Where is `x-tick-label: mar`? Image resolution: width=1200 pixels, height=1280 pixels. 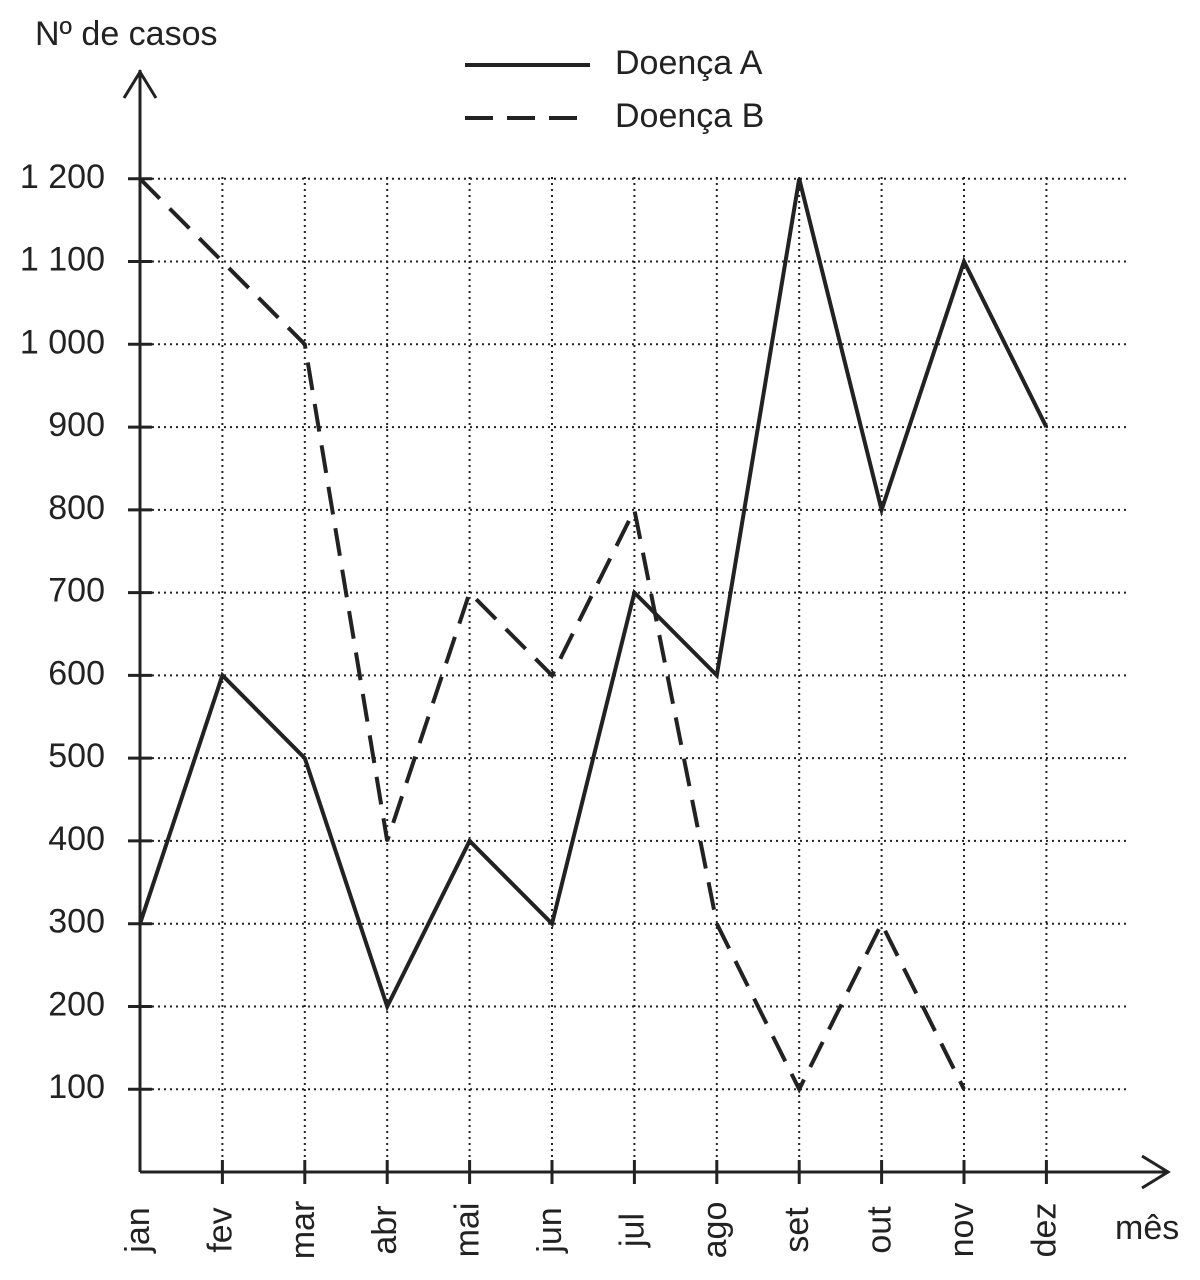
x-tick-label: mar is located at coordinates (303, 1230).